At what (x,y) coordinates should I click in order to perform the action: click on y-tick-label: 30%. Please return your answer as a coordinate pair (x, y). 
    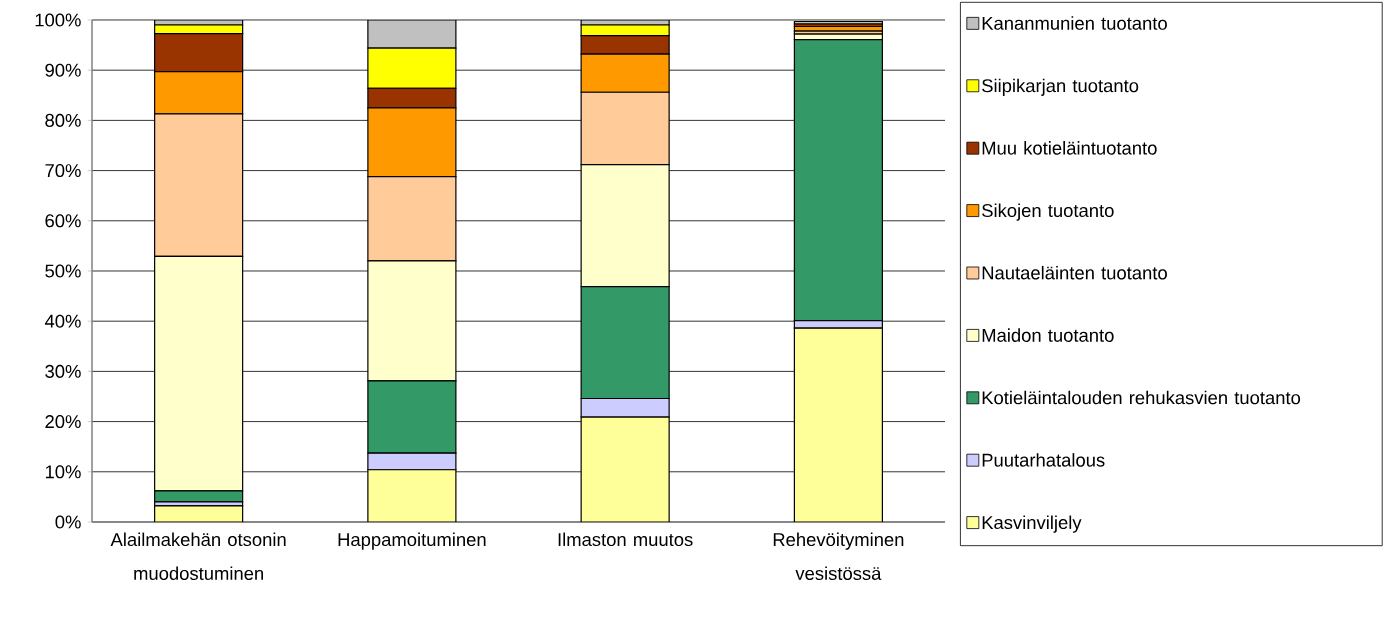
    Looking at the image, I should click on (63, 371).